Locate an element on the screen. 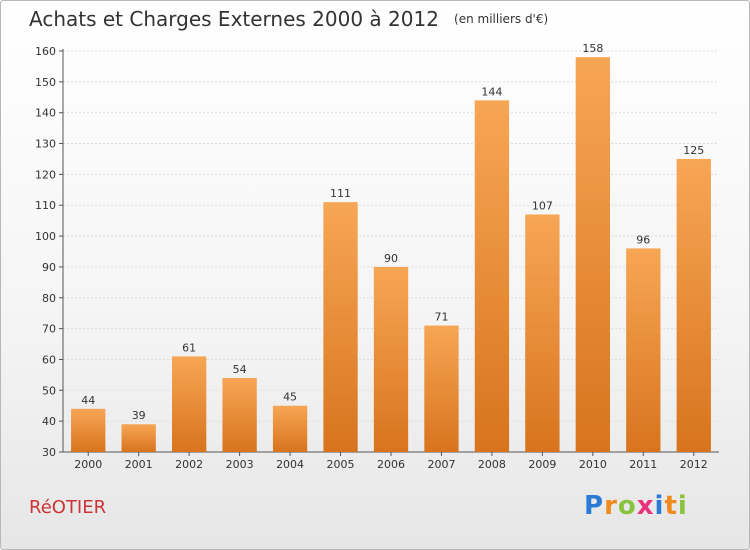 Image resolution: width=750 pixels, height=550 pixels. y-tick-label: 30 is located at coordinates (49, 452).